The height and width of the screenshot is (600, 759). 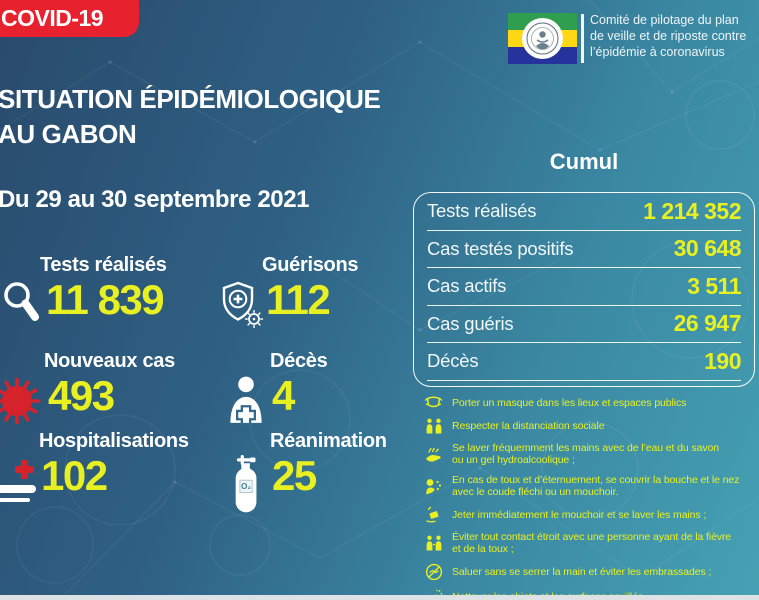 What do you see at coordinates (155, 199) in the screenshot?
I see `period-text: Du 29 au 30 septembre 2021` at bounding box center [155, 199].